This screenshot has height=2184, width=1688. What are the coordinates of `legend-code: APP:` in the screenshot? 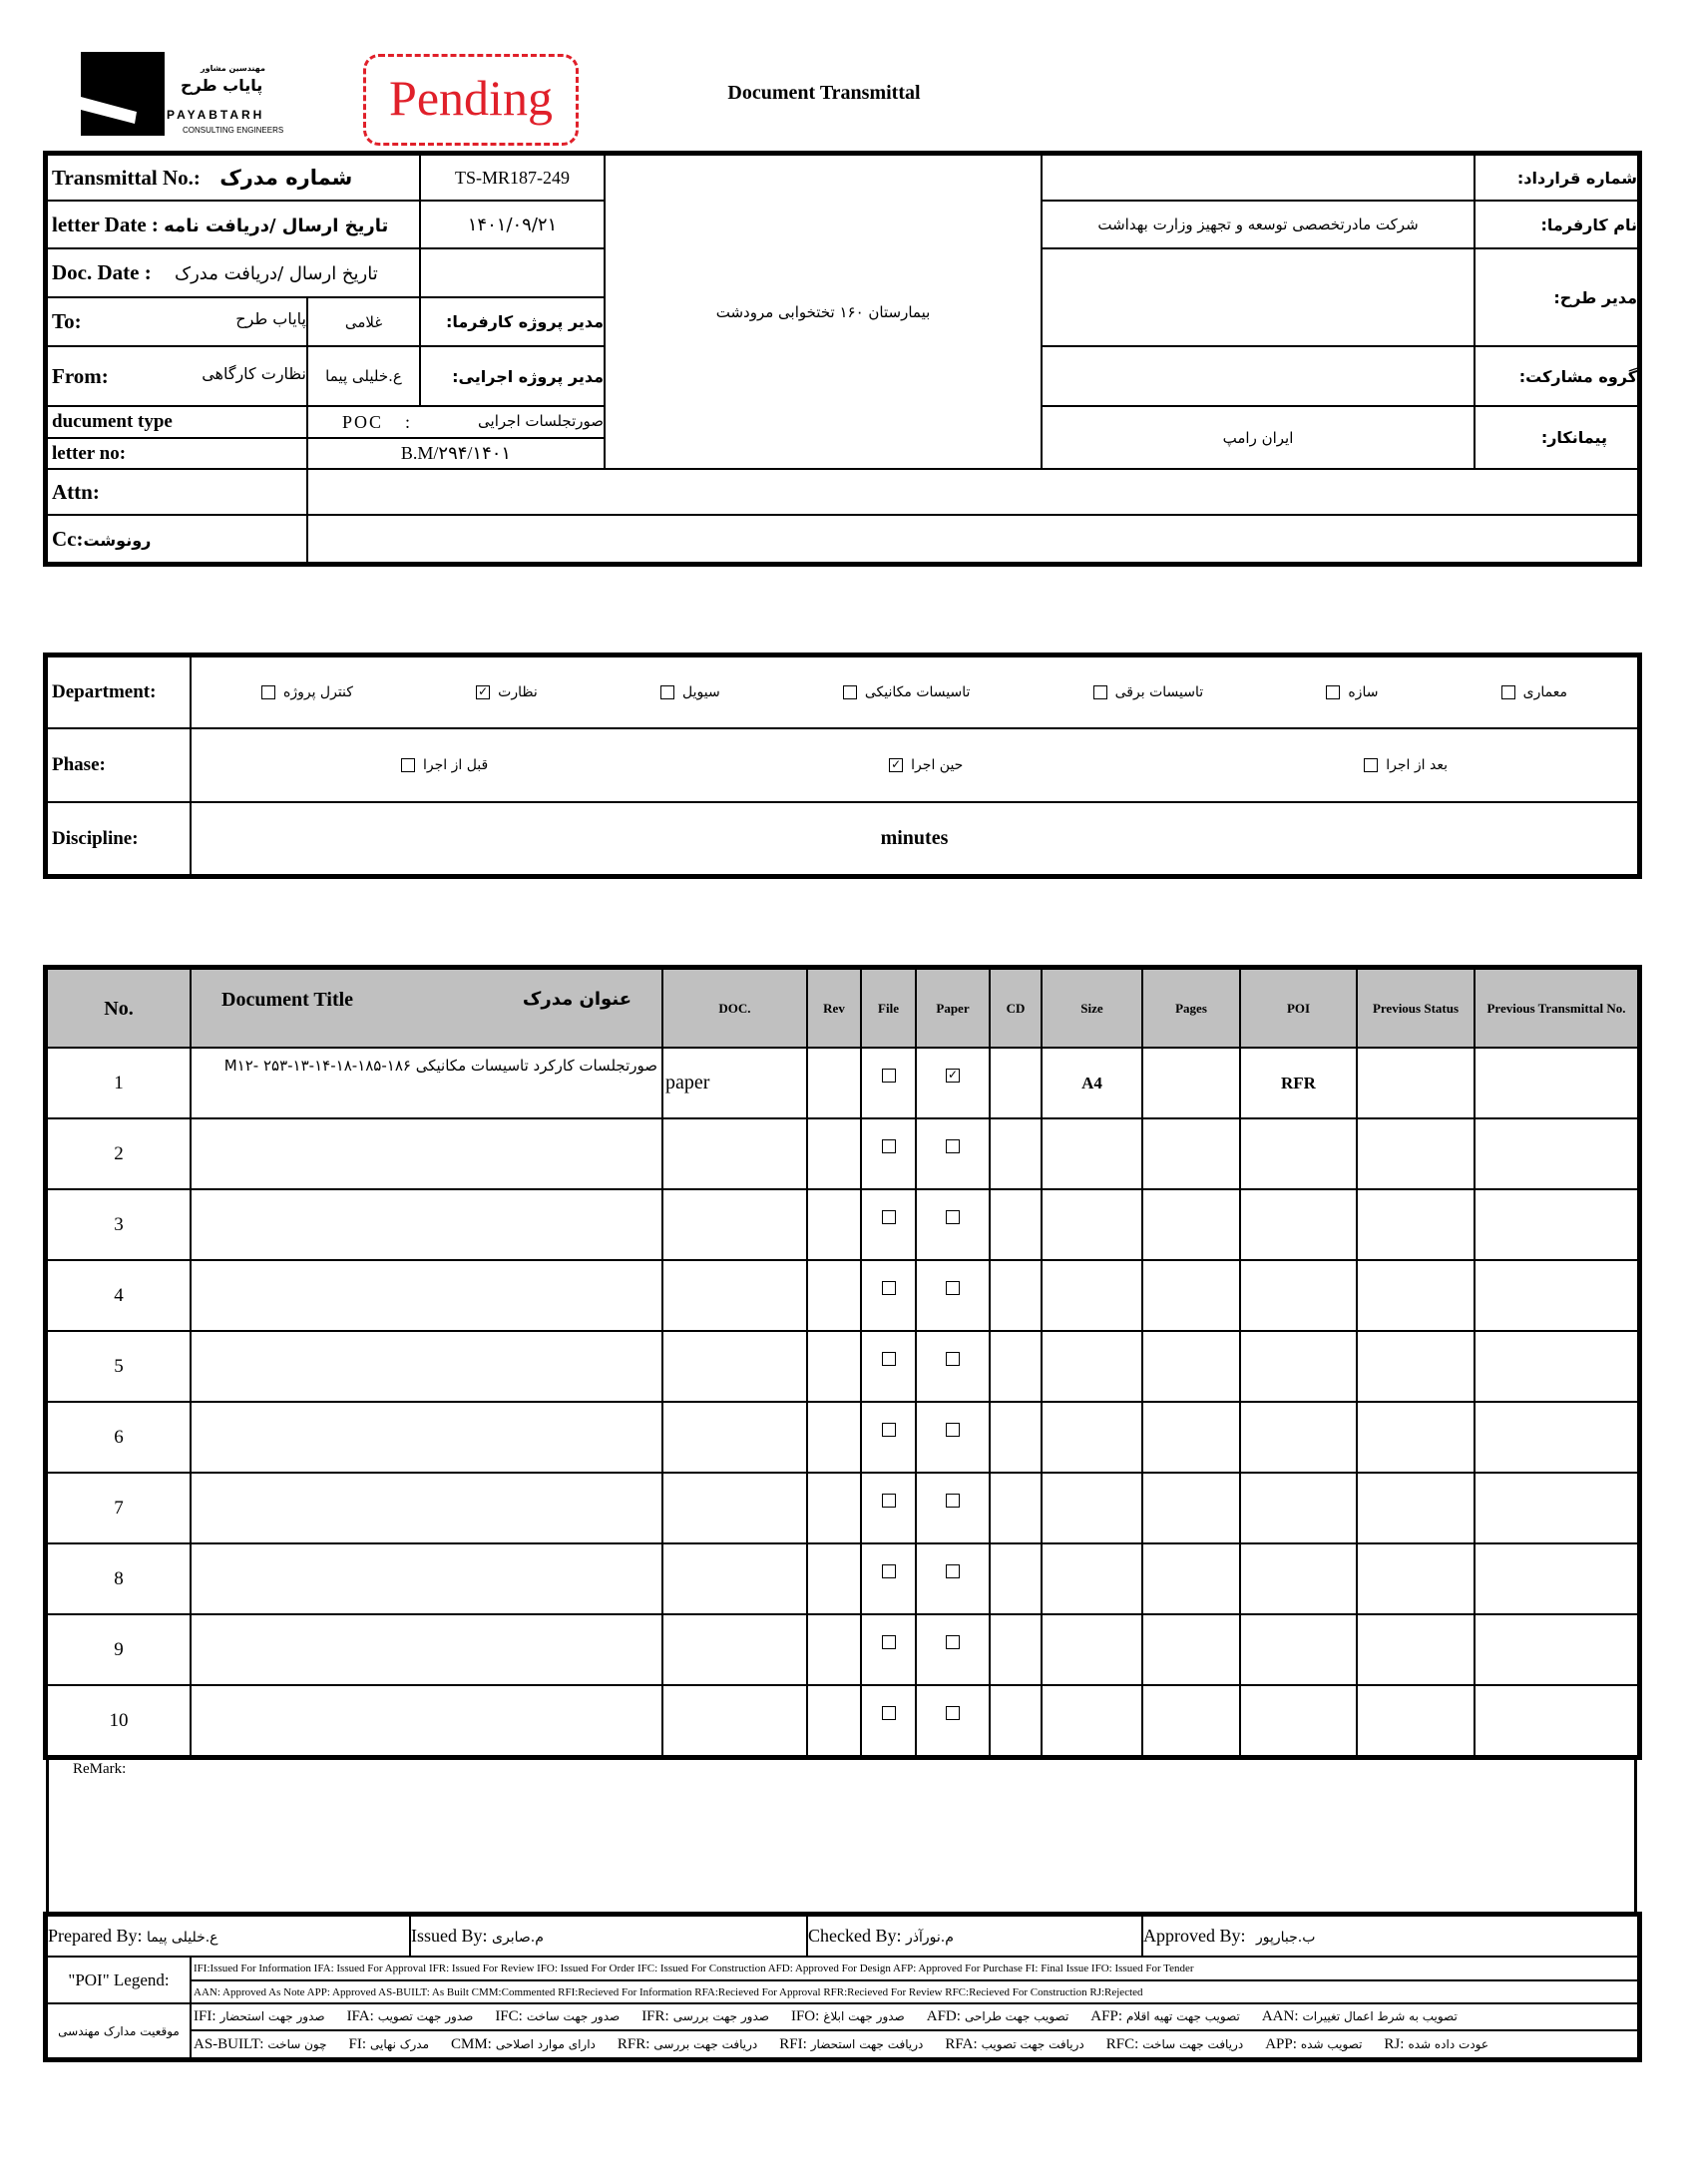 It's located at (1281, 2044).